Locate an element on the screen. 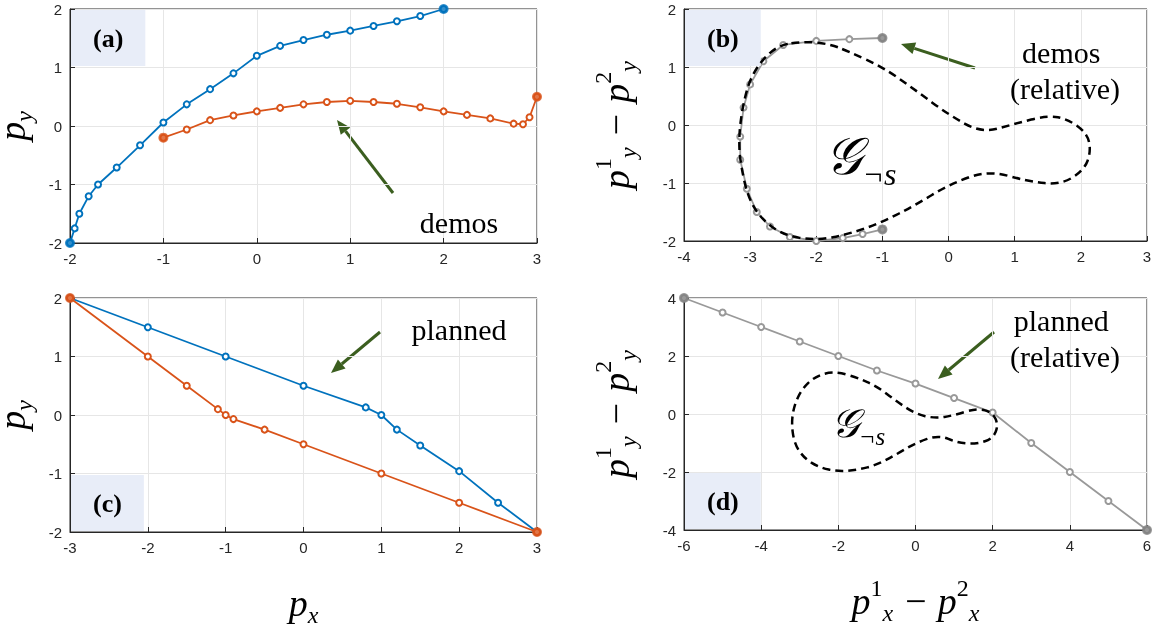 This screenshot has width=1165, height=628. annotation: (d) is located at coordinates (723, 501).